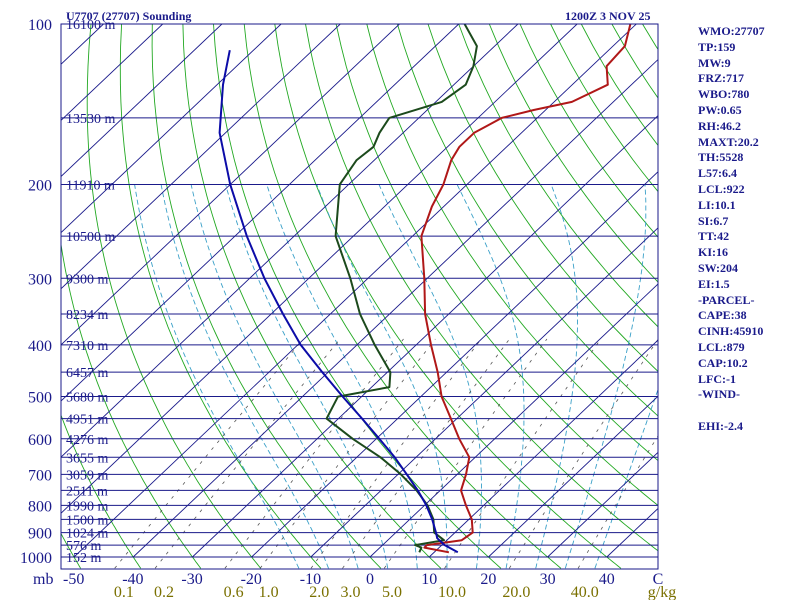  What do you see at coordinates (720, 425) in the screenshot?
I see `index-line: EHI:-2.4` at bounding box center [720, 425].